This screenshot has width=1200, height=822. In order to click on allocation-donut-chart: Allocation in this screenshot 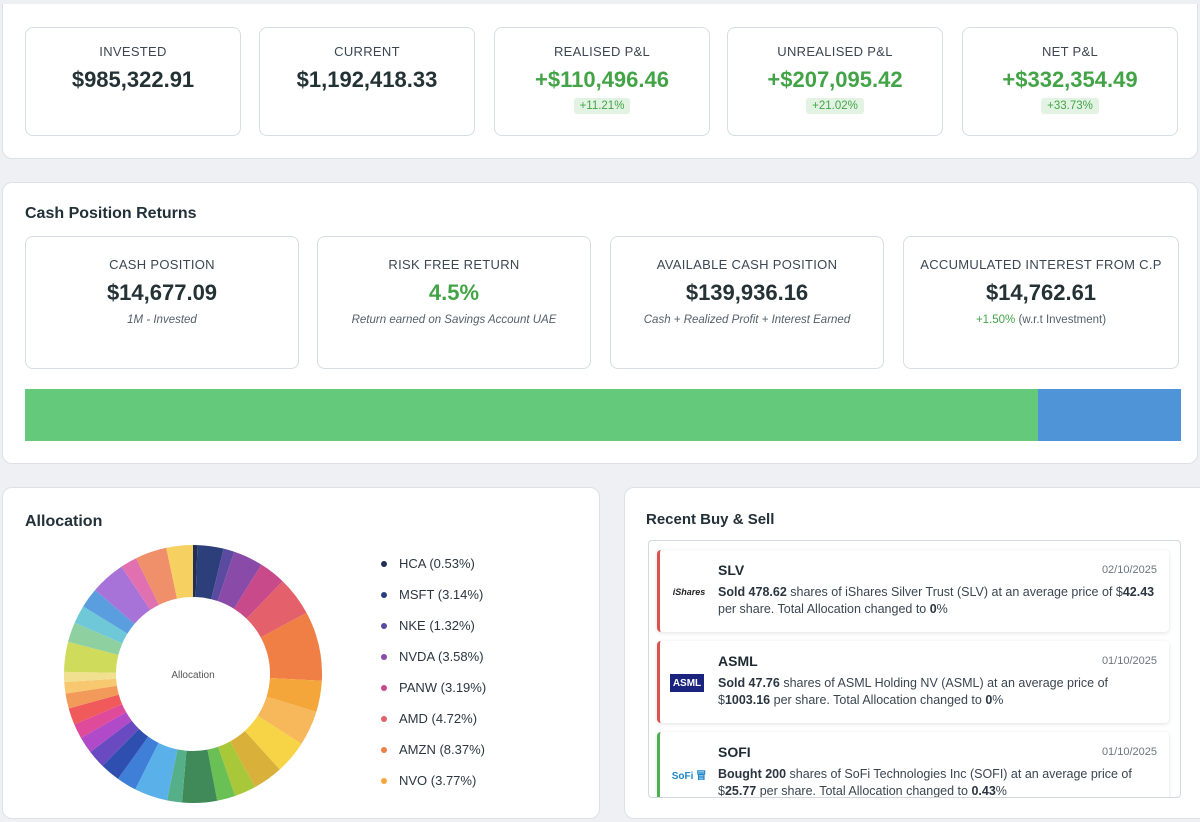, I will do `click(193, 674)`.